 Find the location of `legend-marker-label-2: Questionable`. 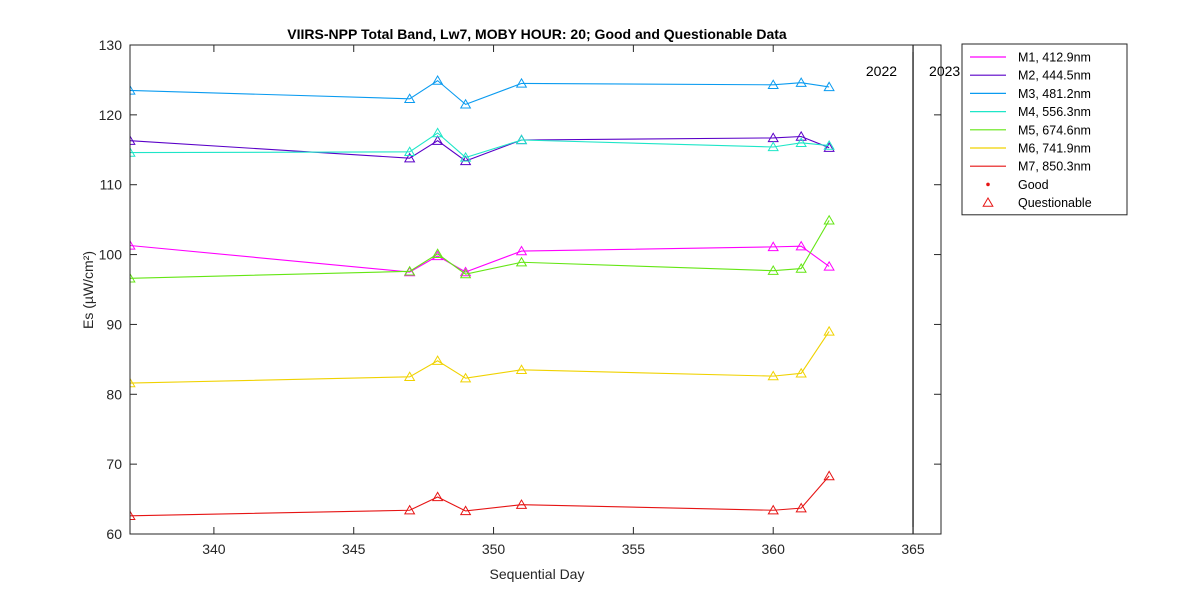

legend-marker-label-2: Questionable is located at coordinates (1055, 203).